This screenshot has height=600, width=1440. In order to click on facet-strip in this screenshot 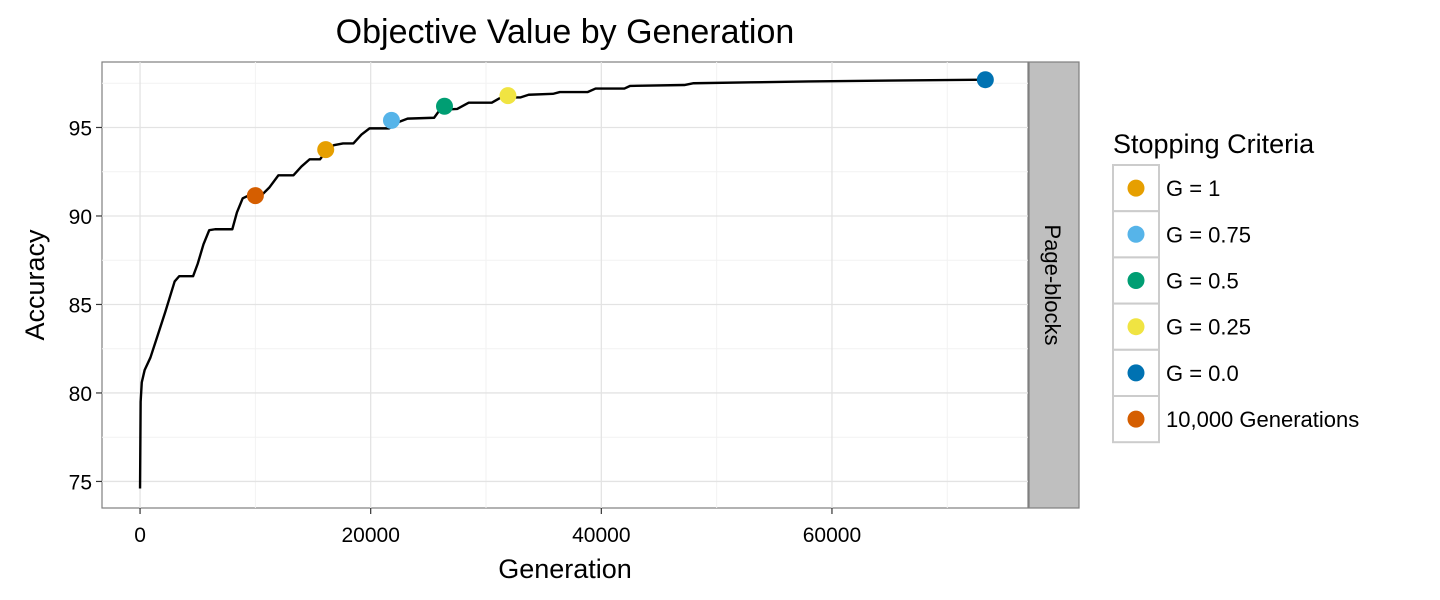, I will do `click(1054, 285)`.